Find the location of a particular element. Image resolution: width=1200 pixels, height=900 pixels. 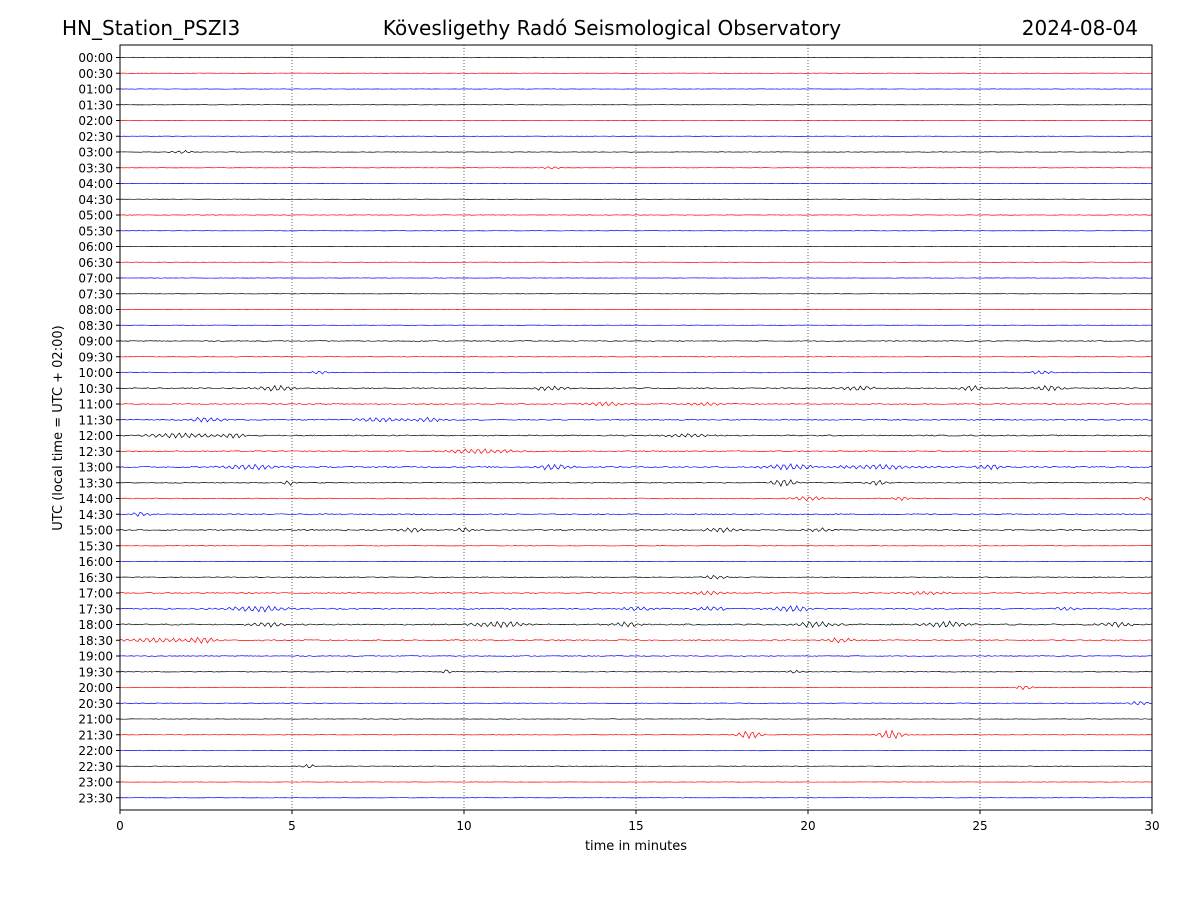

y-tick-label-0600: 06:00 is located at coordinates (95, 247).